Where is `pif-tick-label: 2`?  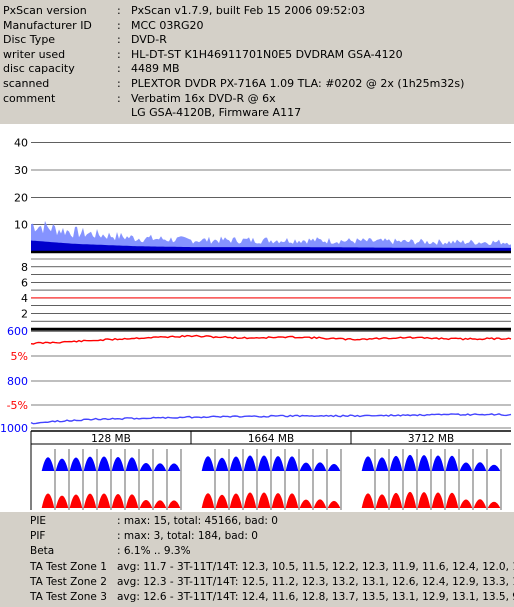
pif-tick-label: 2 is located at coordinates (24, 313).